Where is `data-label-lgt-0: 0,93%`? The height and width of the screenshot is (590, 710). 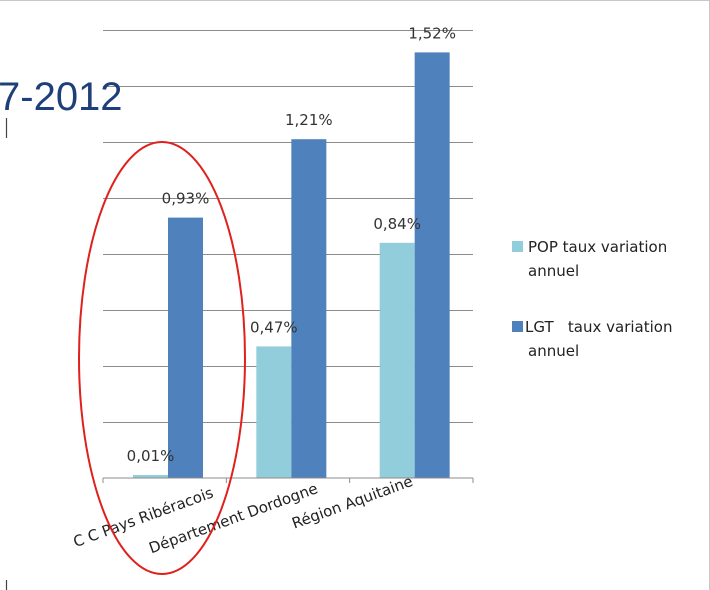
data-label-lgt-0: 0,93% is located at coordinates (186, 199).